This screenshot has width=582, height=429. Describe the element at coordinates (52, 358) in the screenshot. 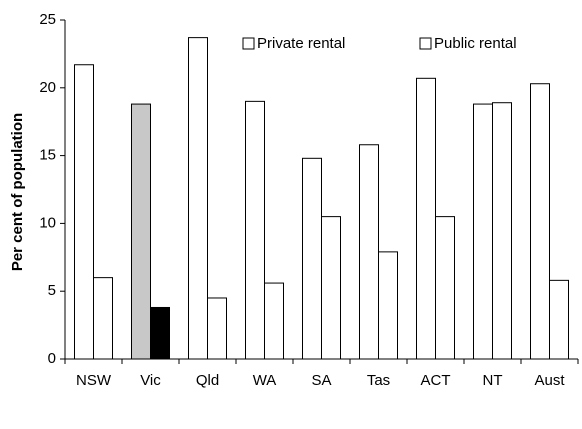

I see `y-tick-label: 0` at that location.